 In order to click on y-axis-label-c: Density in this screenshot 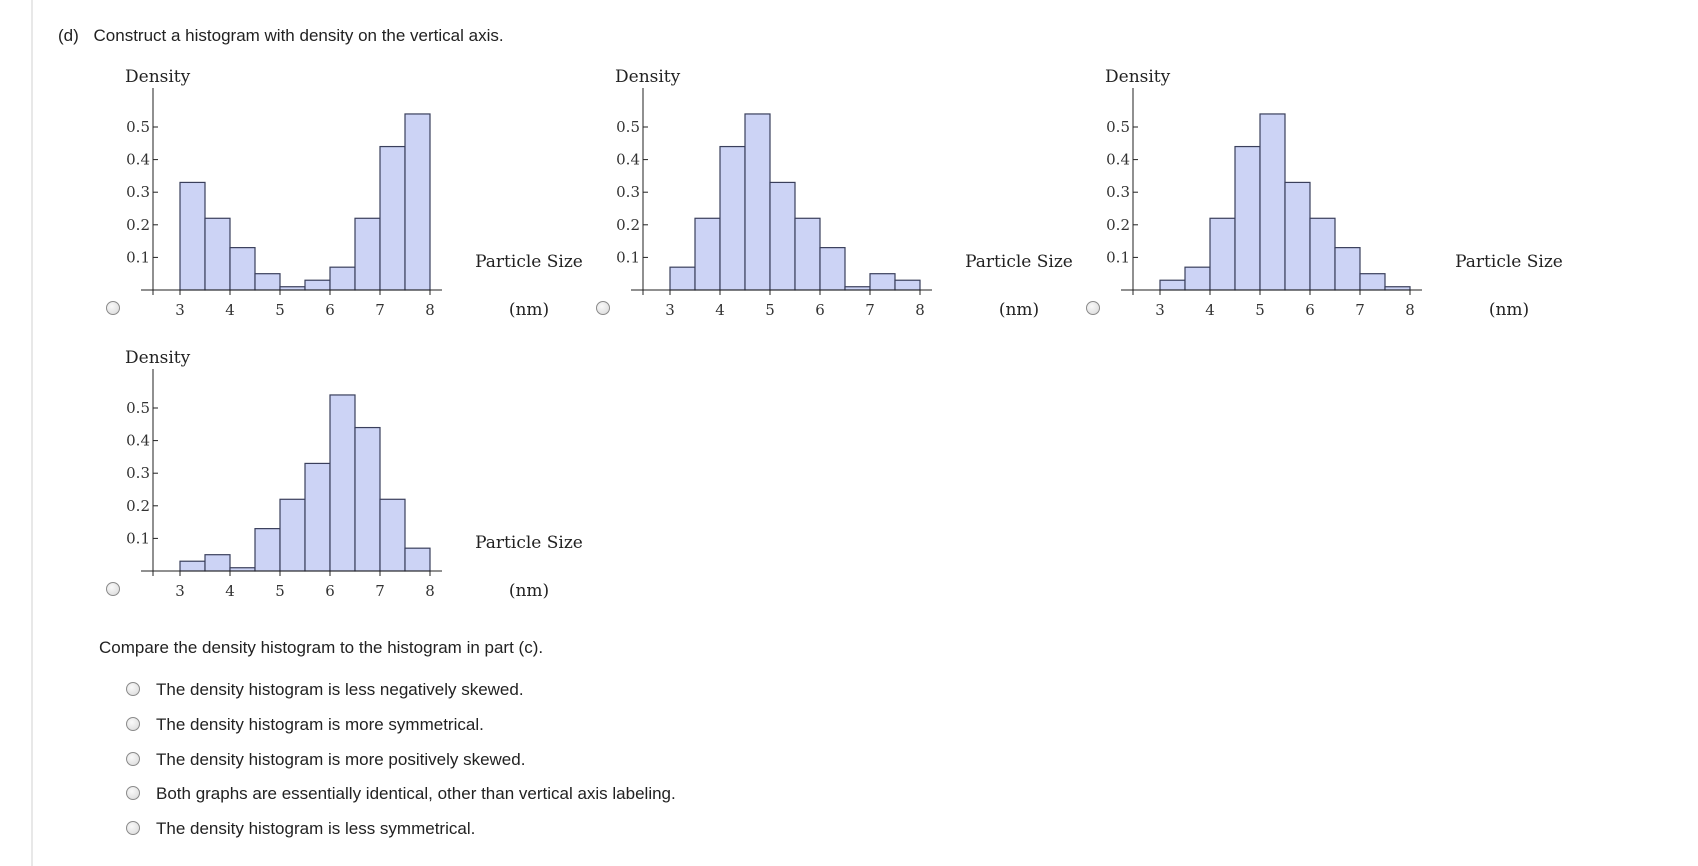, I will do `click(1138, 77)`.